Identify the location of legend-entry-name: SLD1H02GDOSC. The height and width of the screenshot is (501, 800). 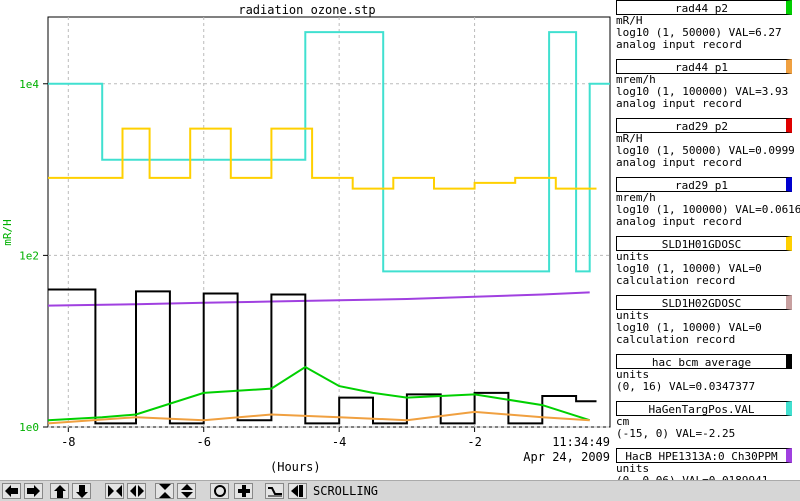
(704, 302).